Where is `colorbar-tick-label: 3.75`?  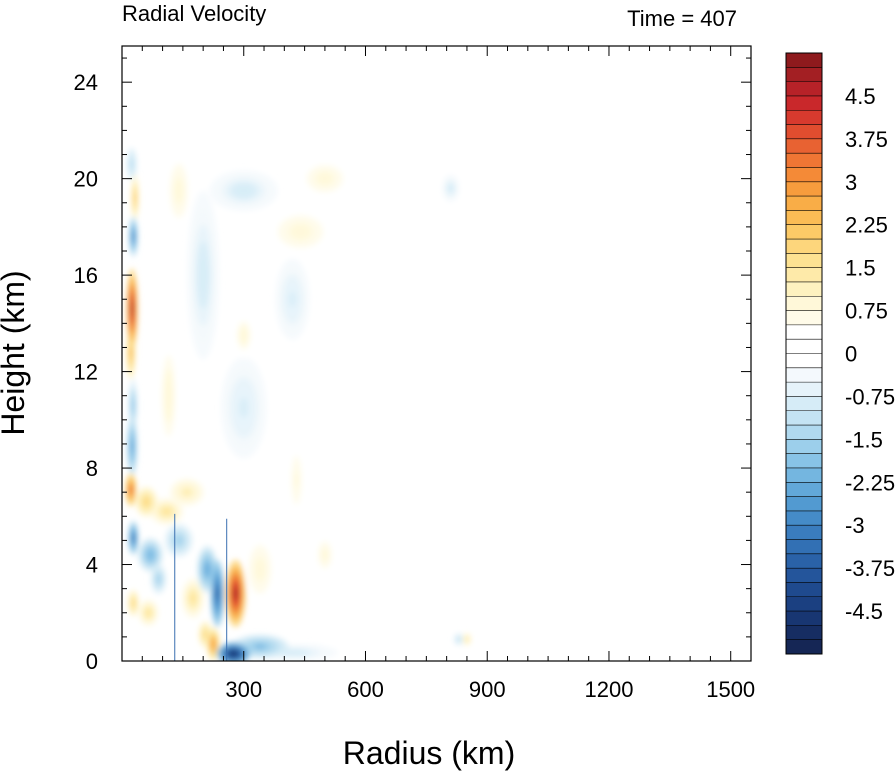
colorbar-tick-label: 3.75 is located at coordinates (866, 139).